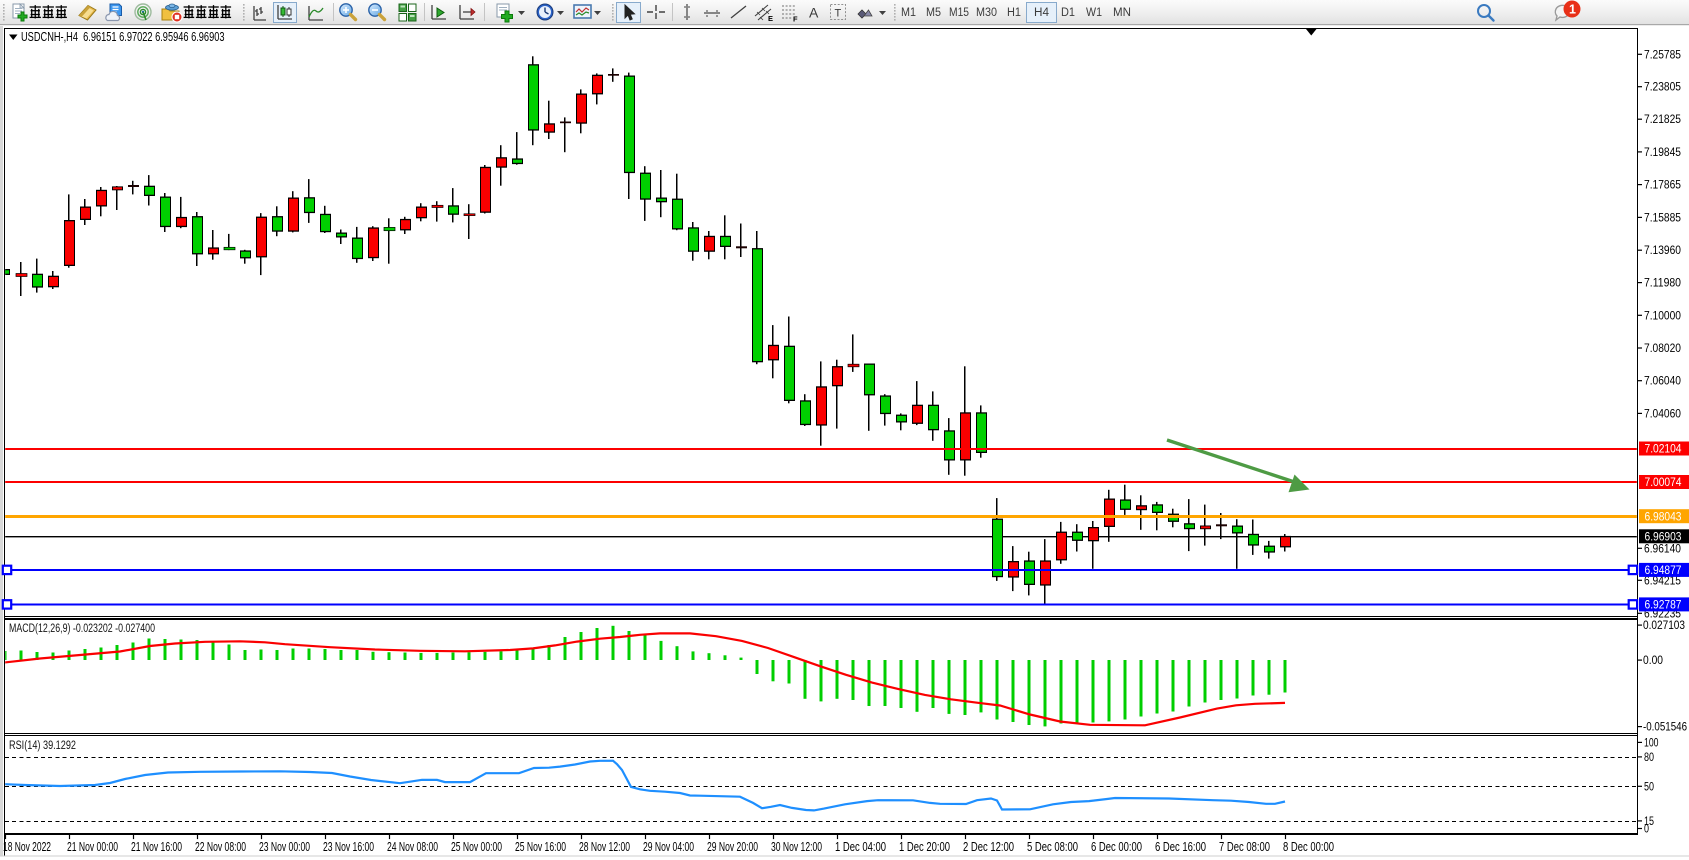 Image resolution: width=1689 pixels, height=860 pixels. What do you see at coordinates (1649, 758) in the screenshot?
I see `svg-text: 80` at bounding box center [1649, 758].